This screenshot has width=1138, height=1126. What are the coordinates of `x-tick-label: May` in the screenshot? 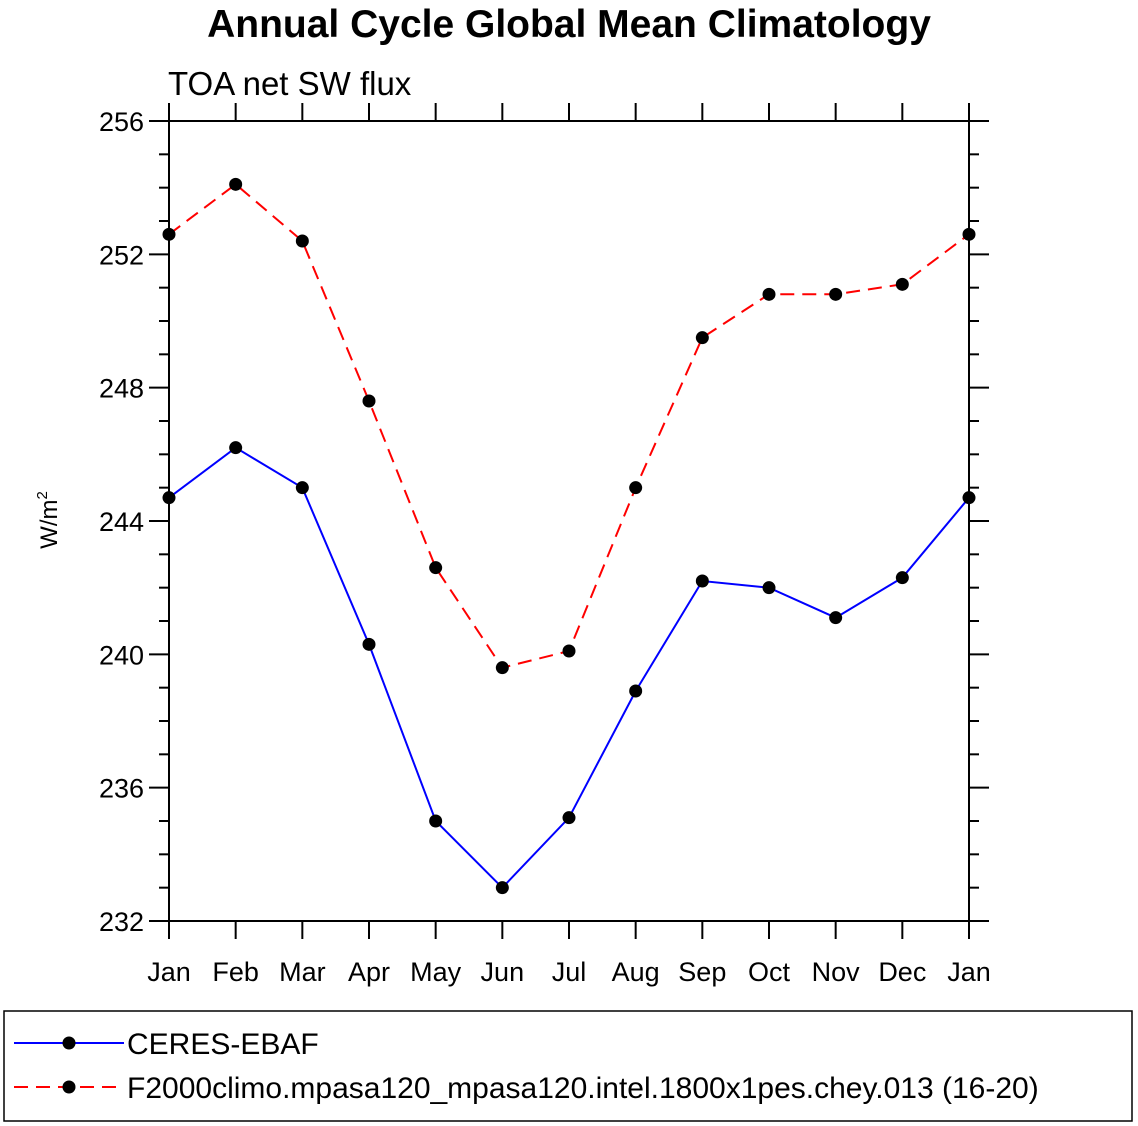 It's located at (436, 972).